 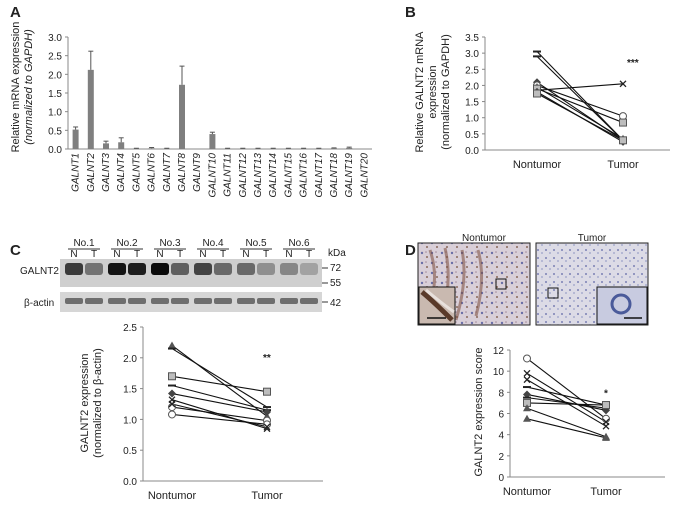 What do you see at coordinates (337, 253) in the screenshot?
I see `kda-label: kDa` at bounding box center [337, 253].